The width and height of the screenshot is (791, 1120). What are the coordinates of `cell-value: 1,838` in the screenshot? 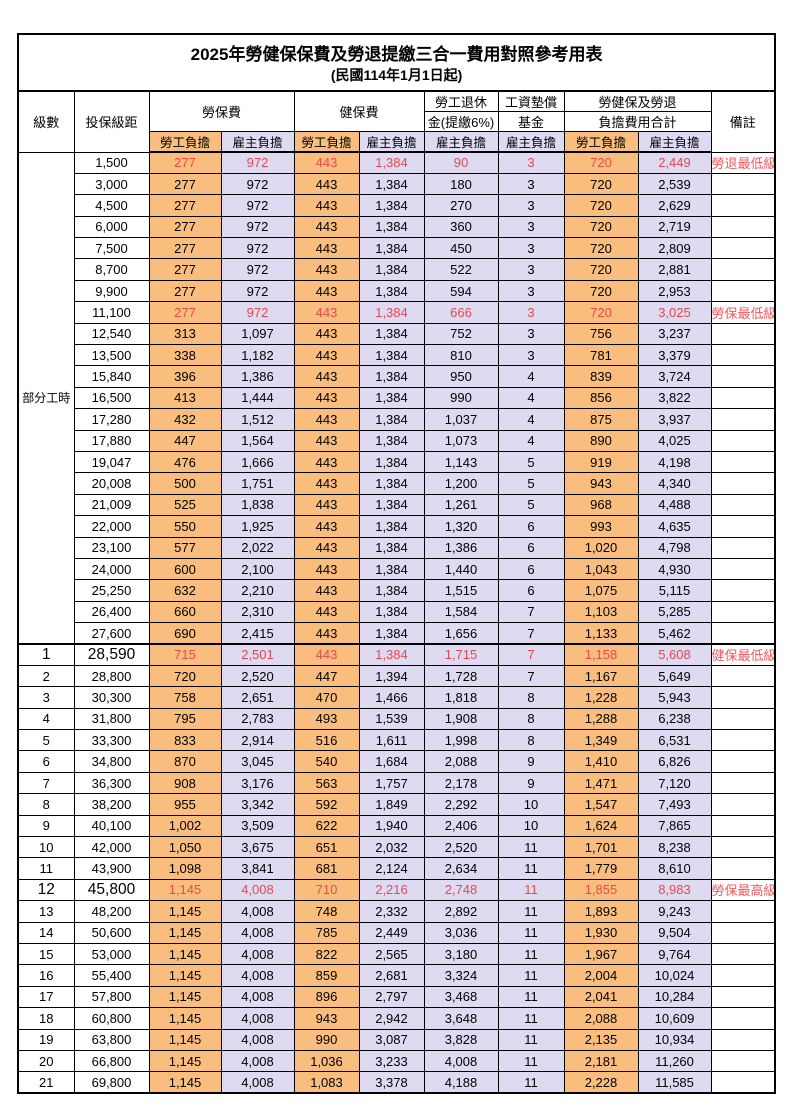 It's located at (257, 505).